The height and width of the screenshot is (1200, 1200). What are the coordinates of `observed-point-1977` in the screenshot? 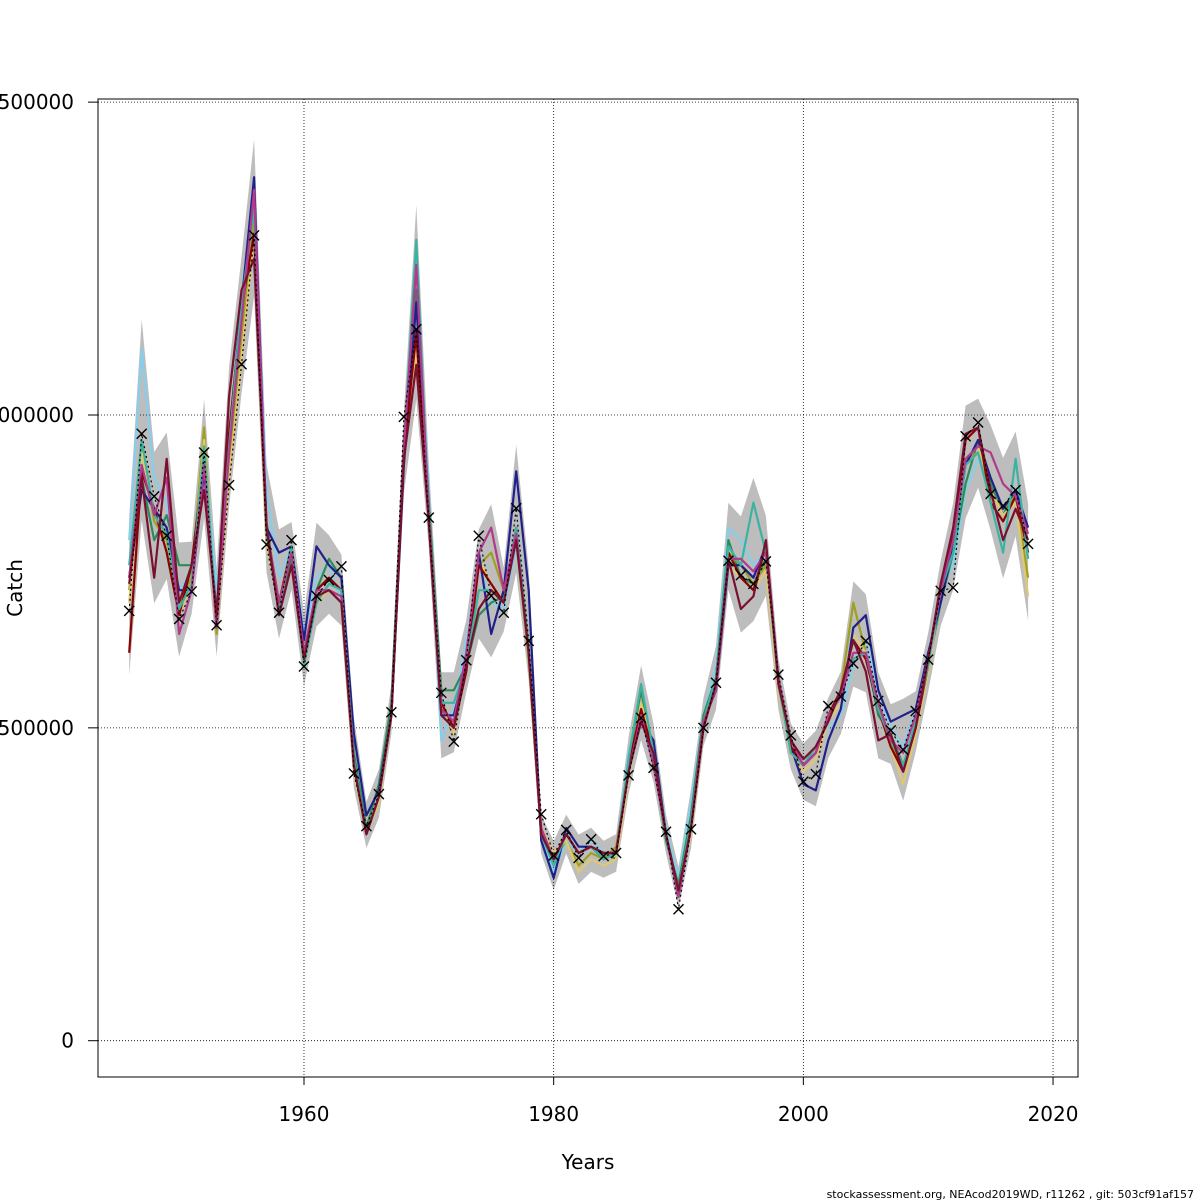 It's located at (516, 508).